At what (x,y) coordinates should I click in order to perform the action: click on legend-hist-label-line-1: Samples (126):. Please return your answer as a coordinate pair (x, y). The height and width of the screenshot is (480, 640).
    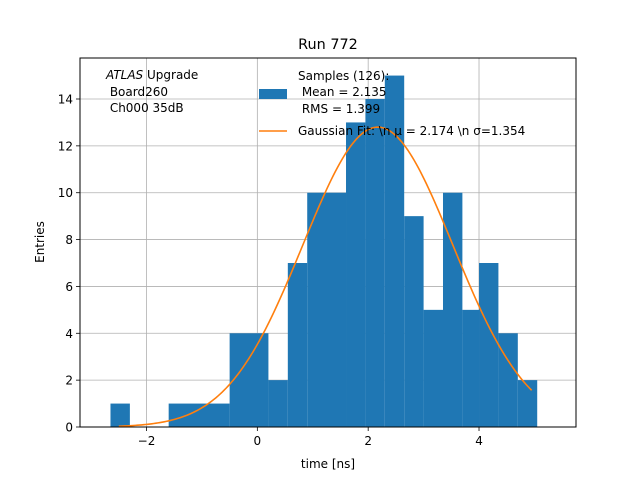
    Looking at the image, I should click on (343, 76).